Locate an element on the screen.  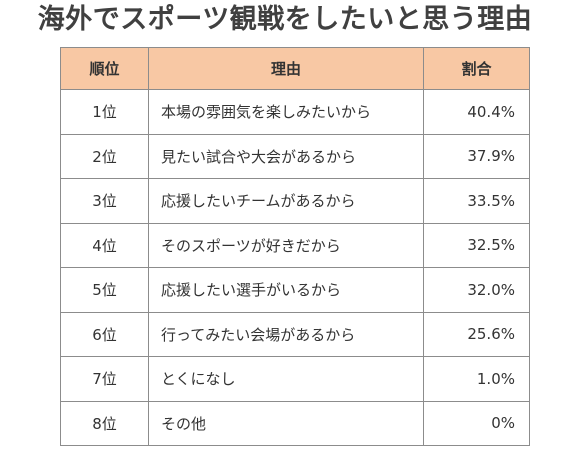
rank-cell: 8位 is located at coordinates (104, 423).